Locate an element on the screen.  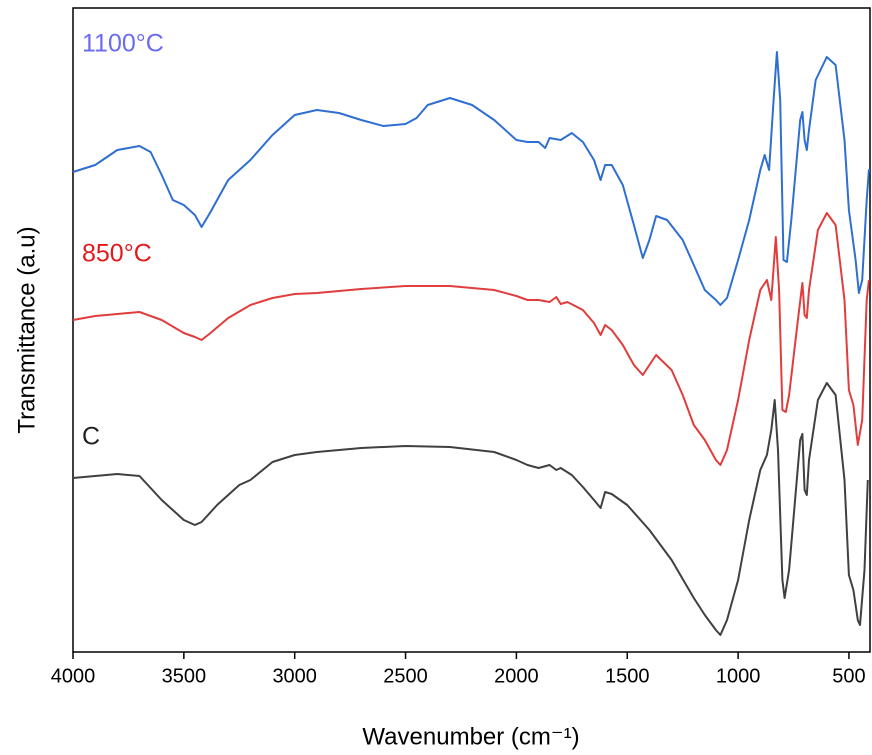
x-tick-label: 4000 is located at coordinates (73, 676).